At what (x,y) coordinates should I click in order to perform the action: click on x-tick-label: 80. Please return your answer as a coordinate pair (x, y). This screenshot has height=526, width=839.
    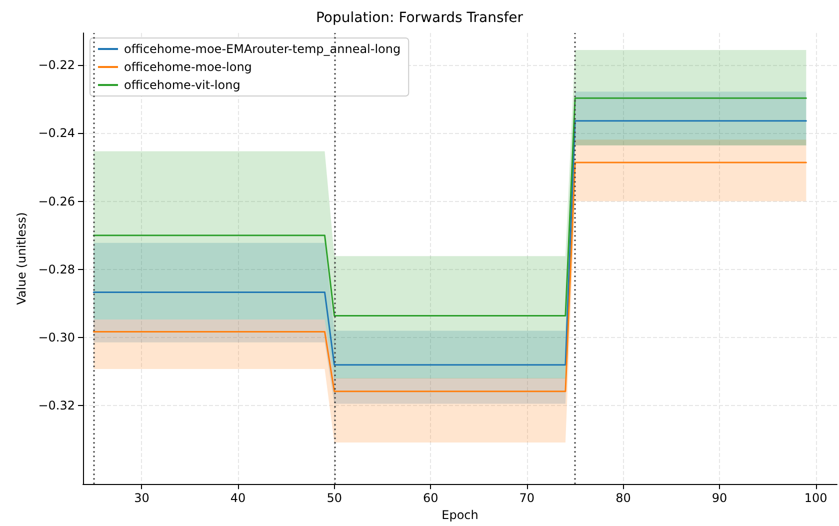
    Looking at the image, I should click on (623, 498).